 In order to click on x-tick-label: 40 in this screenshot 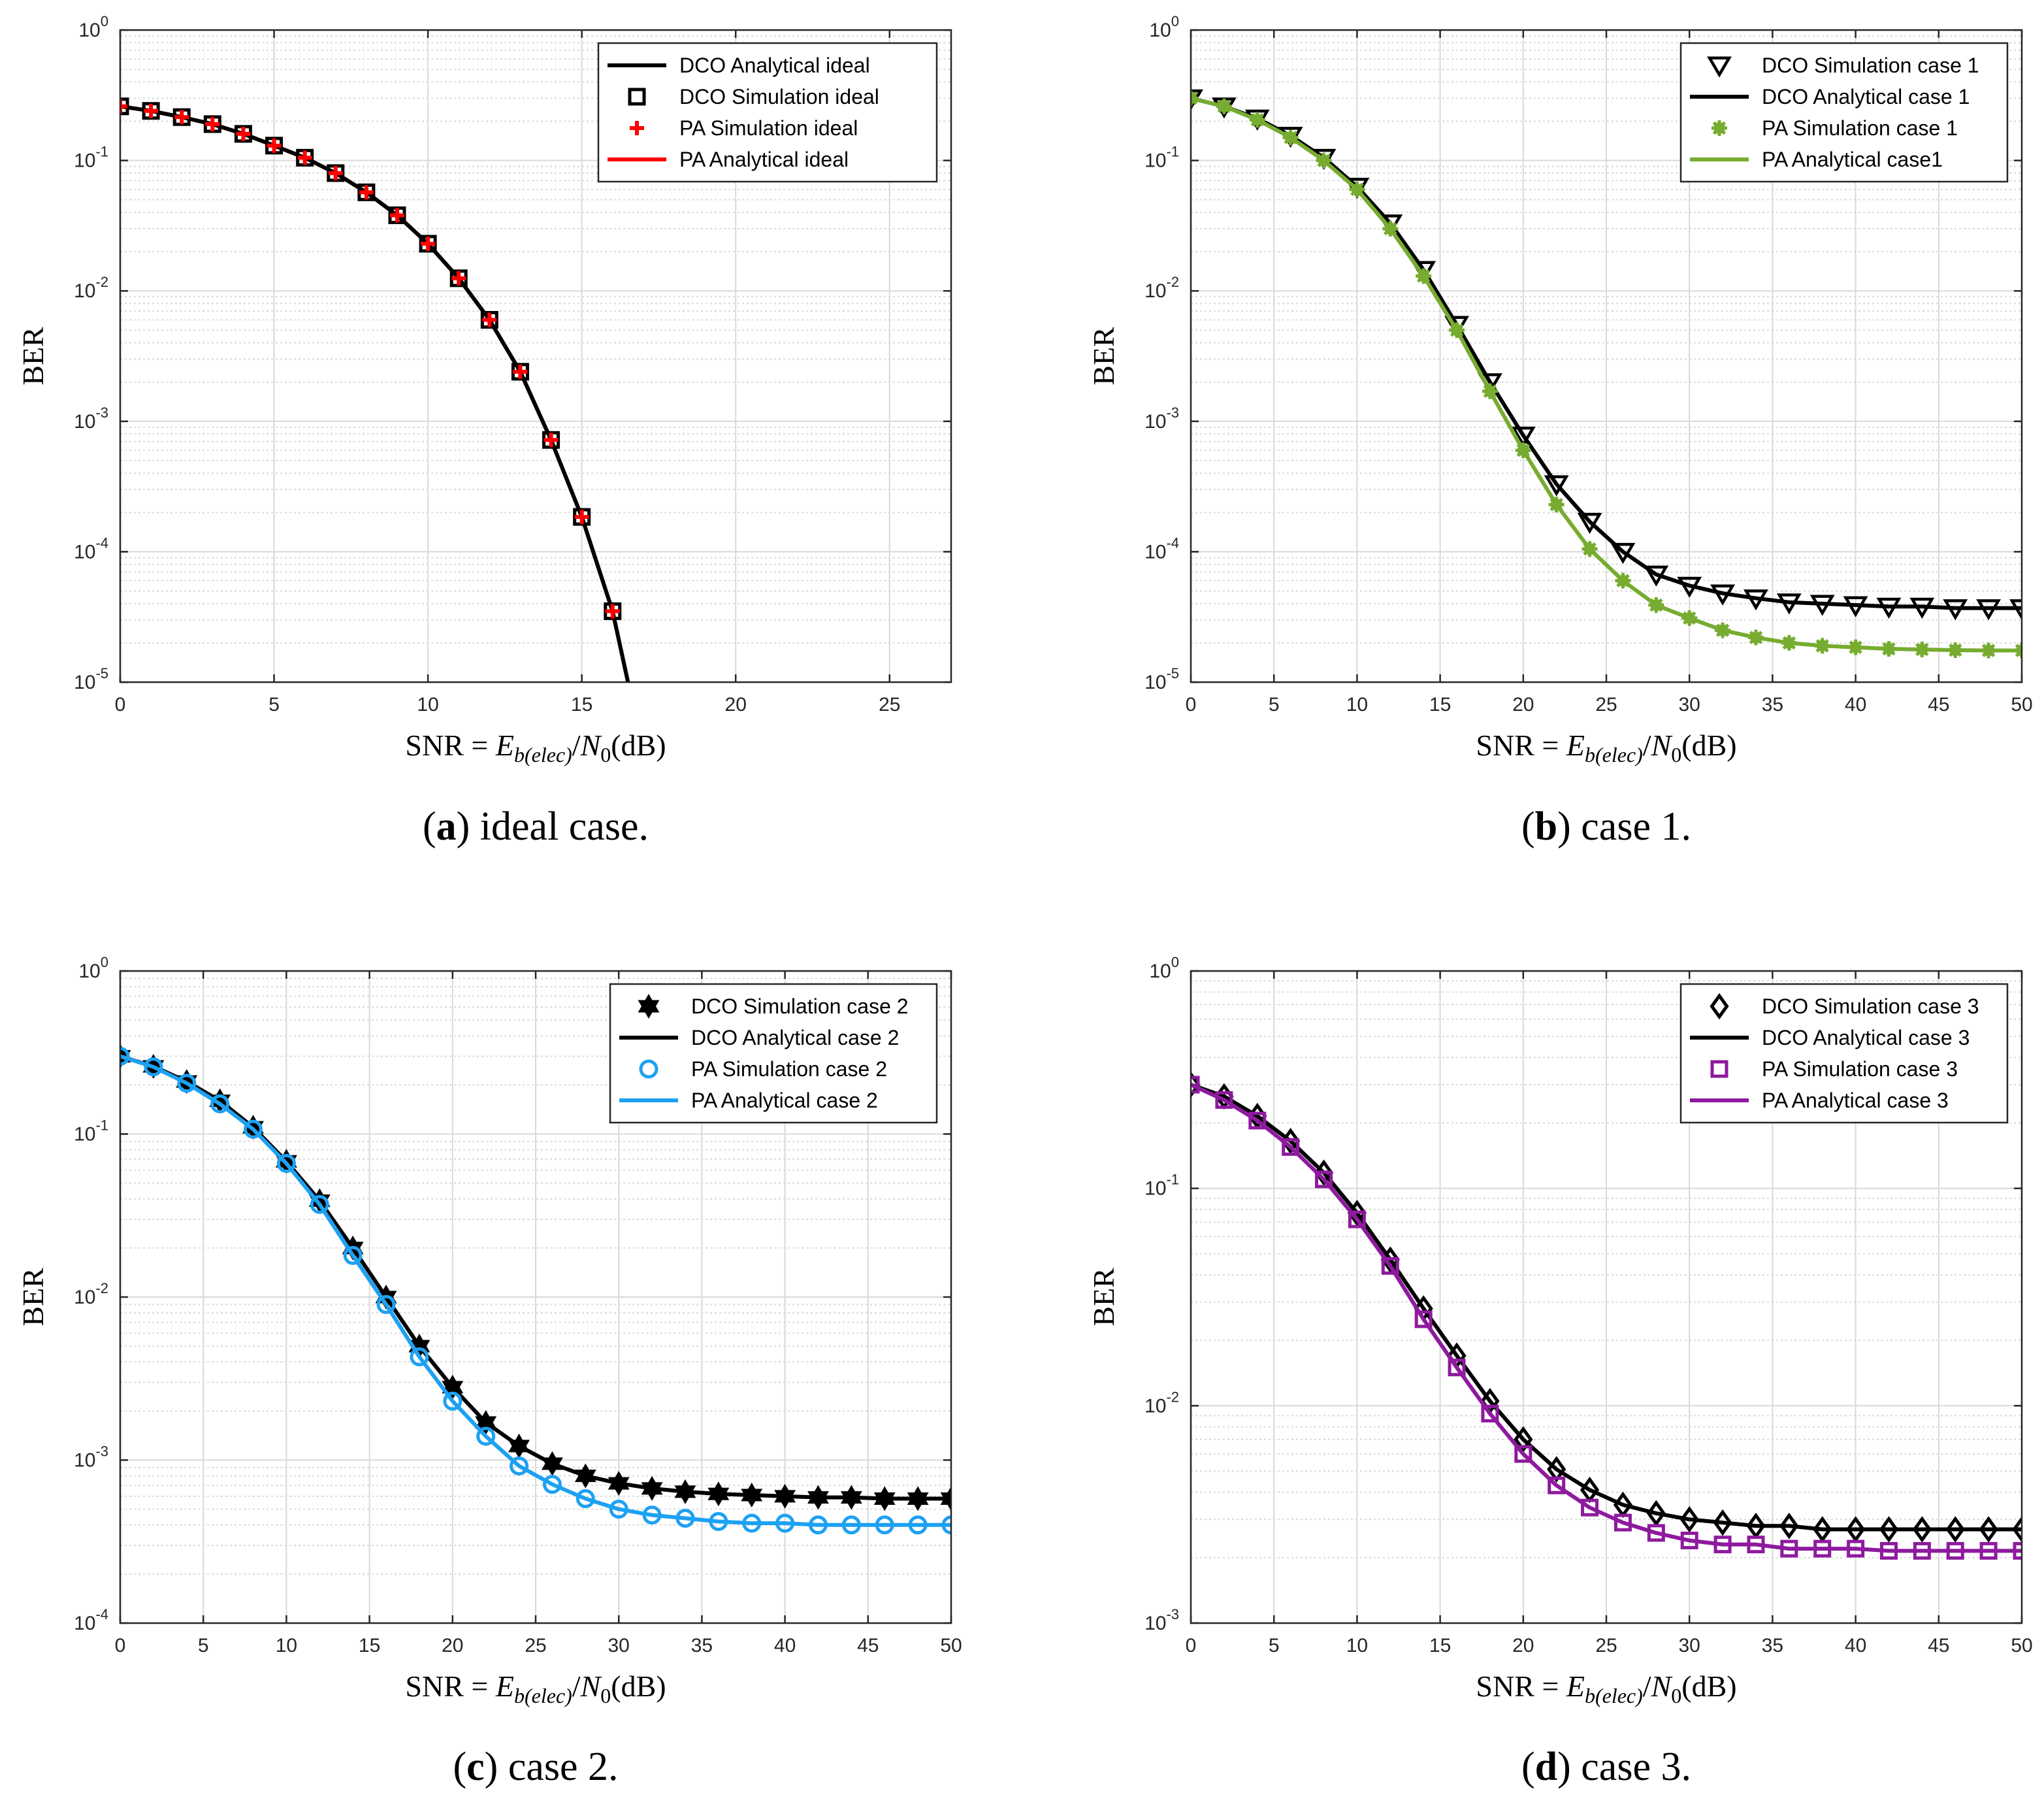, I will do `click(1855, 1645)`.